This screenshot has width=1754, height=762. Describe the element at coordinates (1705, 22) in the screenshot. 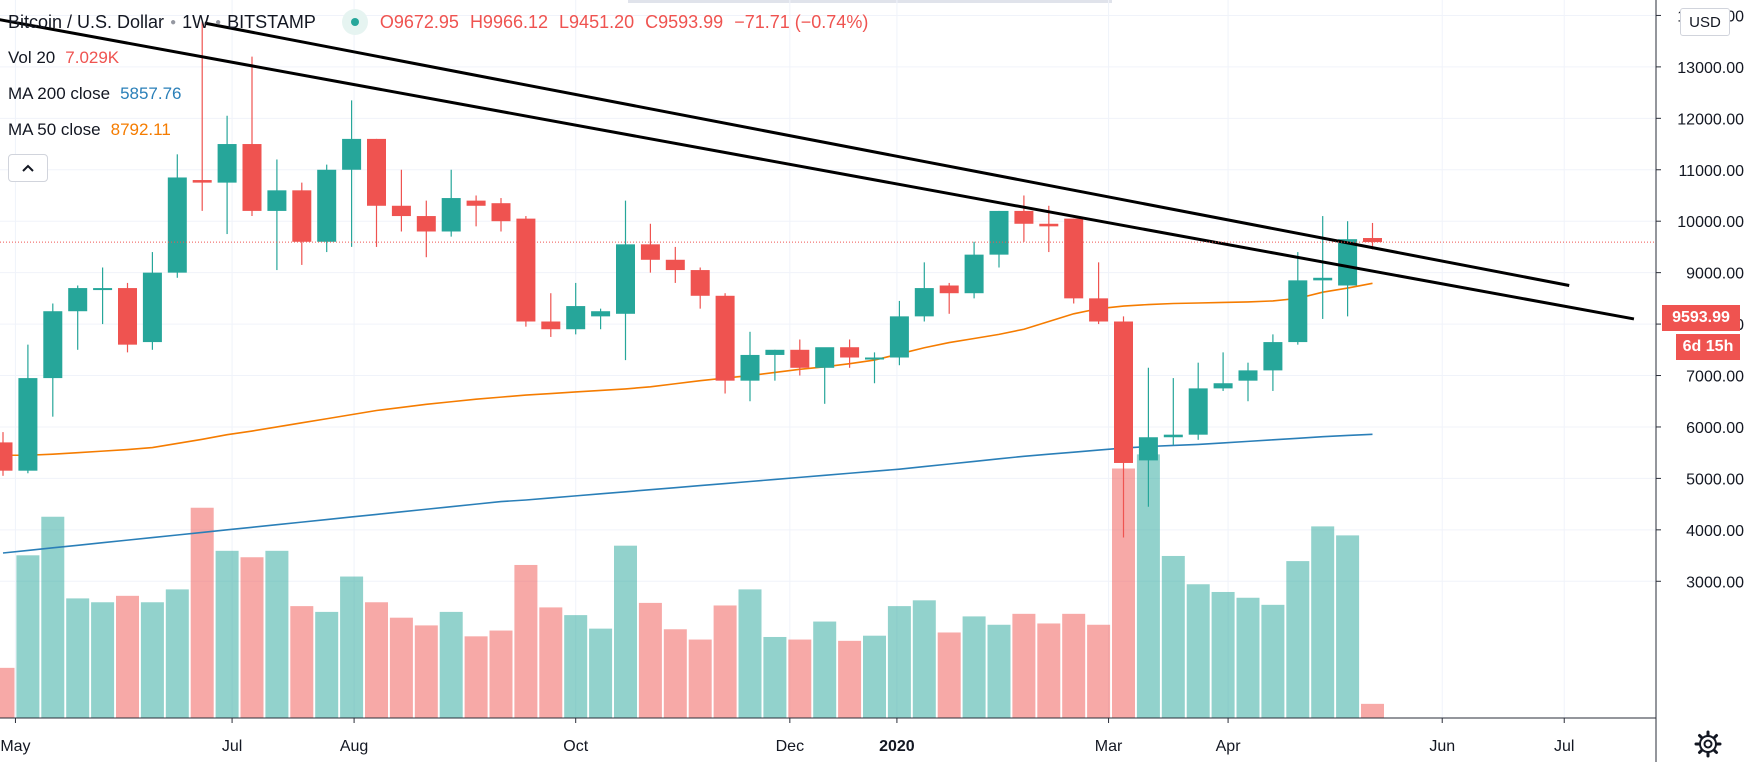

I see `currency-button: USD` at that location.